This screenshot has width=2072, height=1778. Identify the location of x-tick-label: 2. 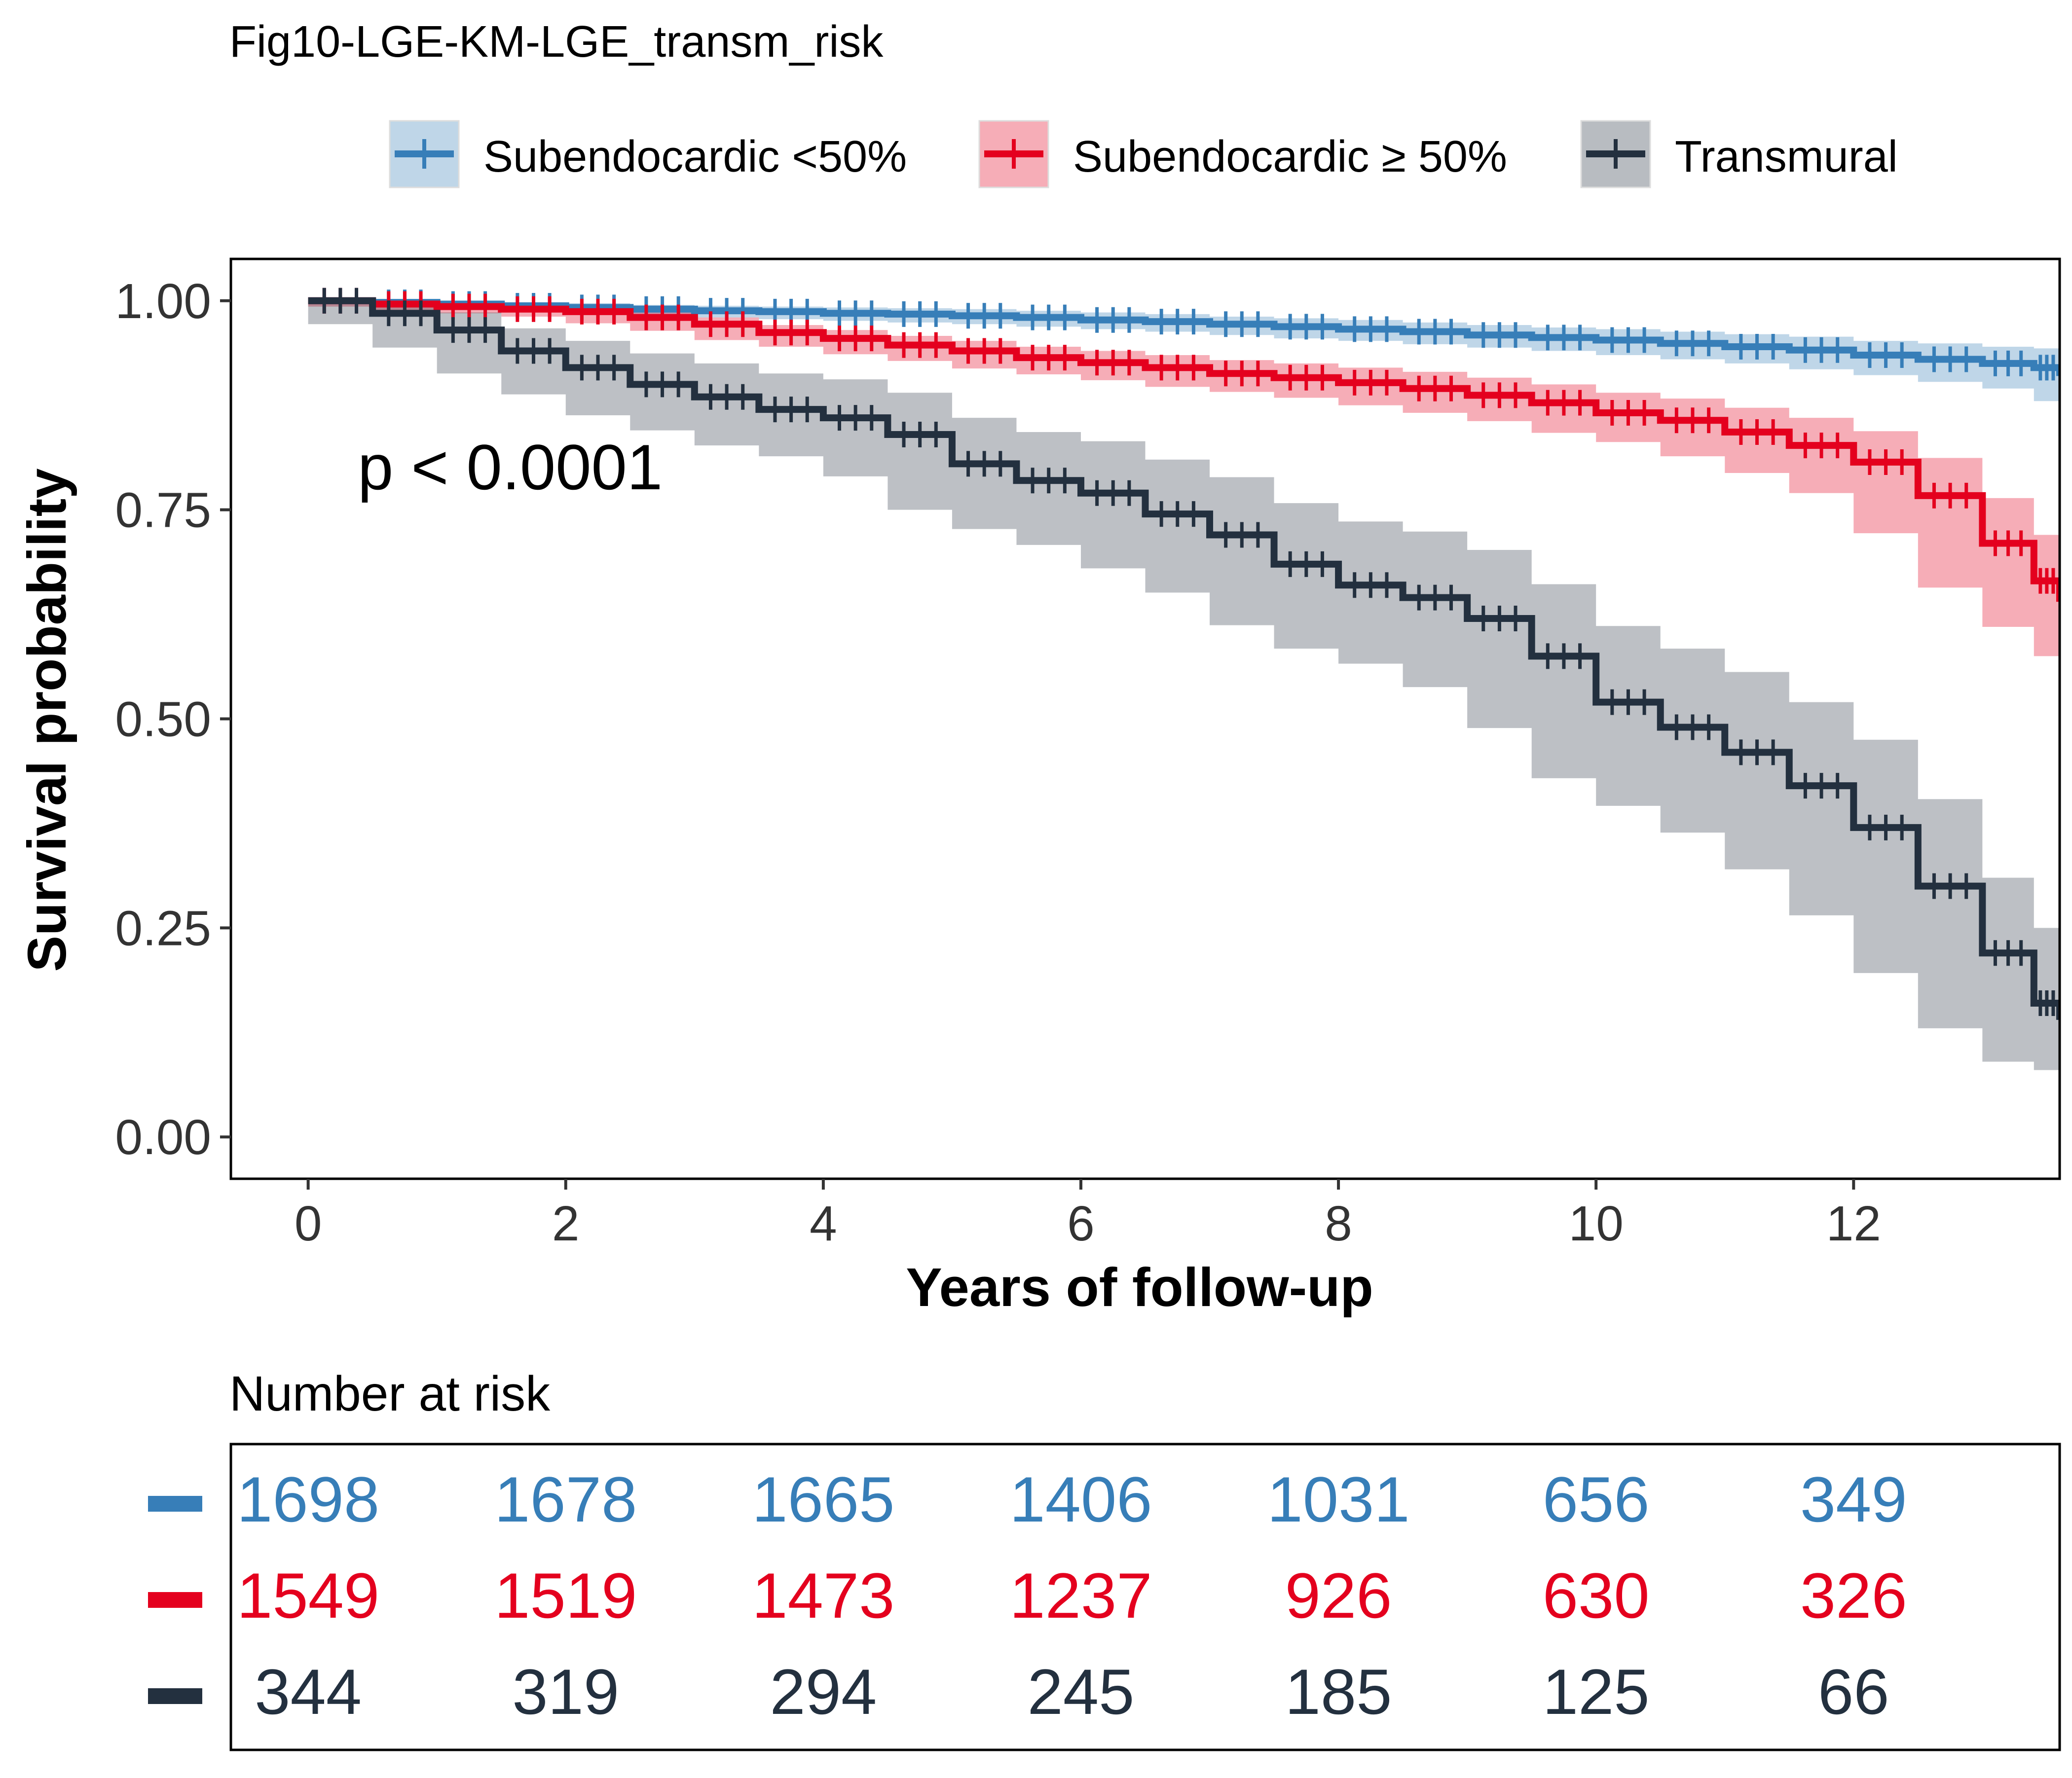
(566, 1223).